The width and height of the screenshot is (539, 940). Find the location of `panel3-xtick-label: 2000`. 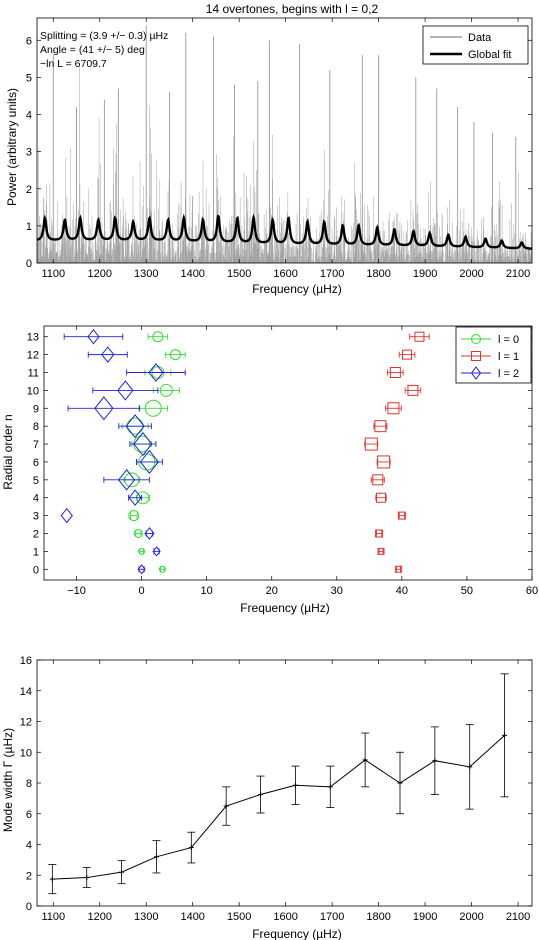

panel3-xtick-label: 2000 is located at coordinates (471, 917).